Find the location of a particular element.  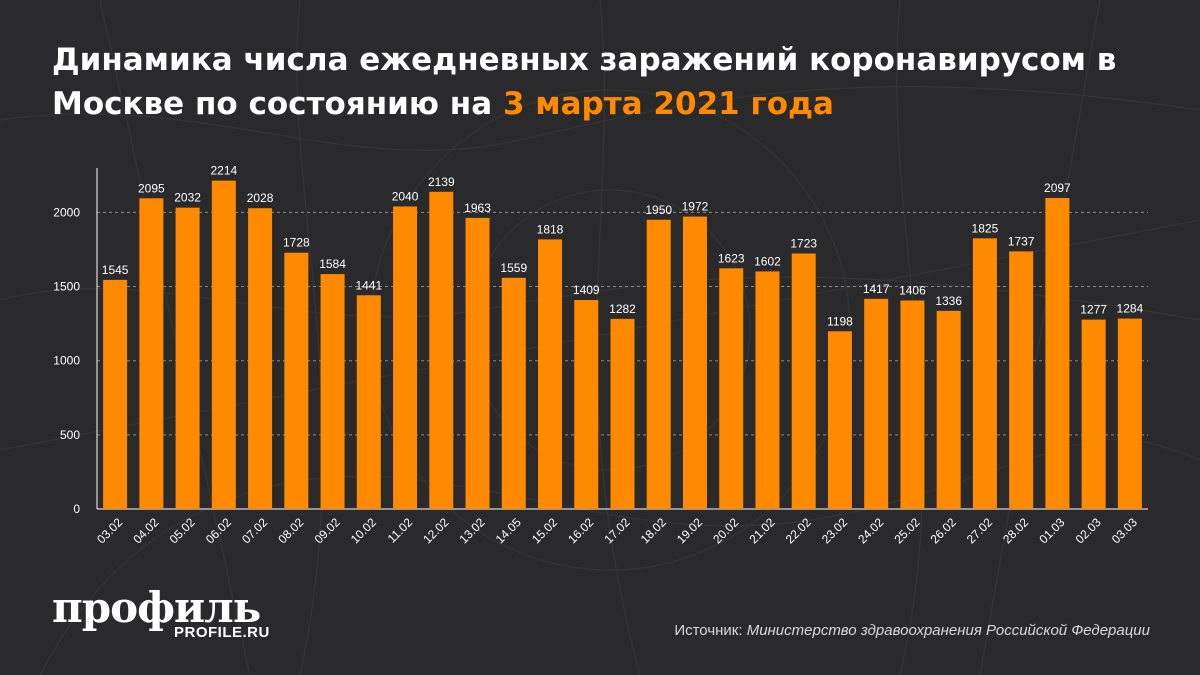

data-label: 1409 is located at coordinates (586, 290).